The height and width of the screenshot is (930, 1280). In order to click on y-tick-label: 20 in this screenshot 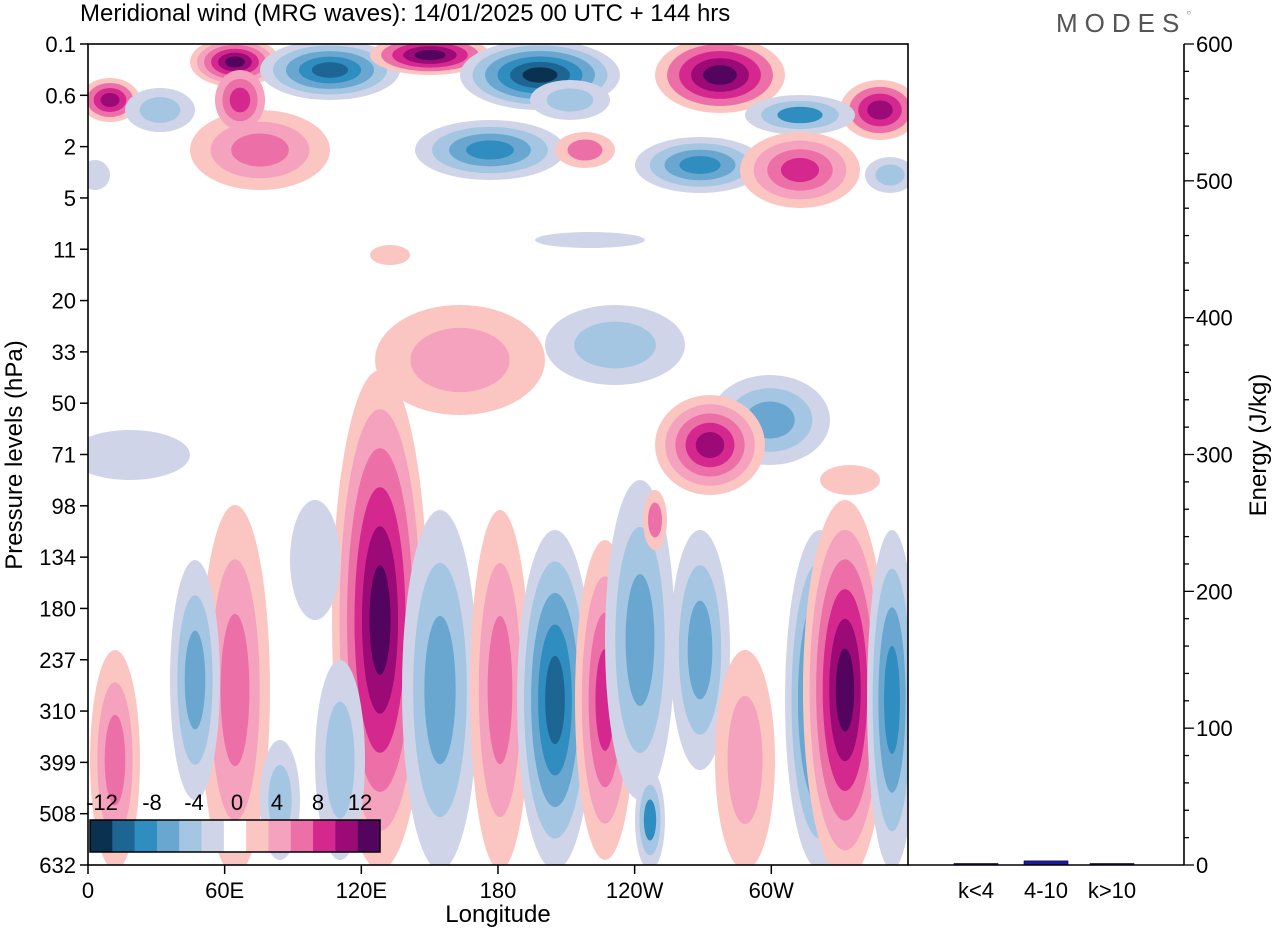, I will do `click(64, 301)`.